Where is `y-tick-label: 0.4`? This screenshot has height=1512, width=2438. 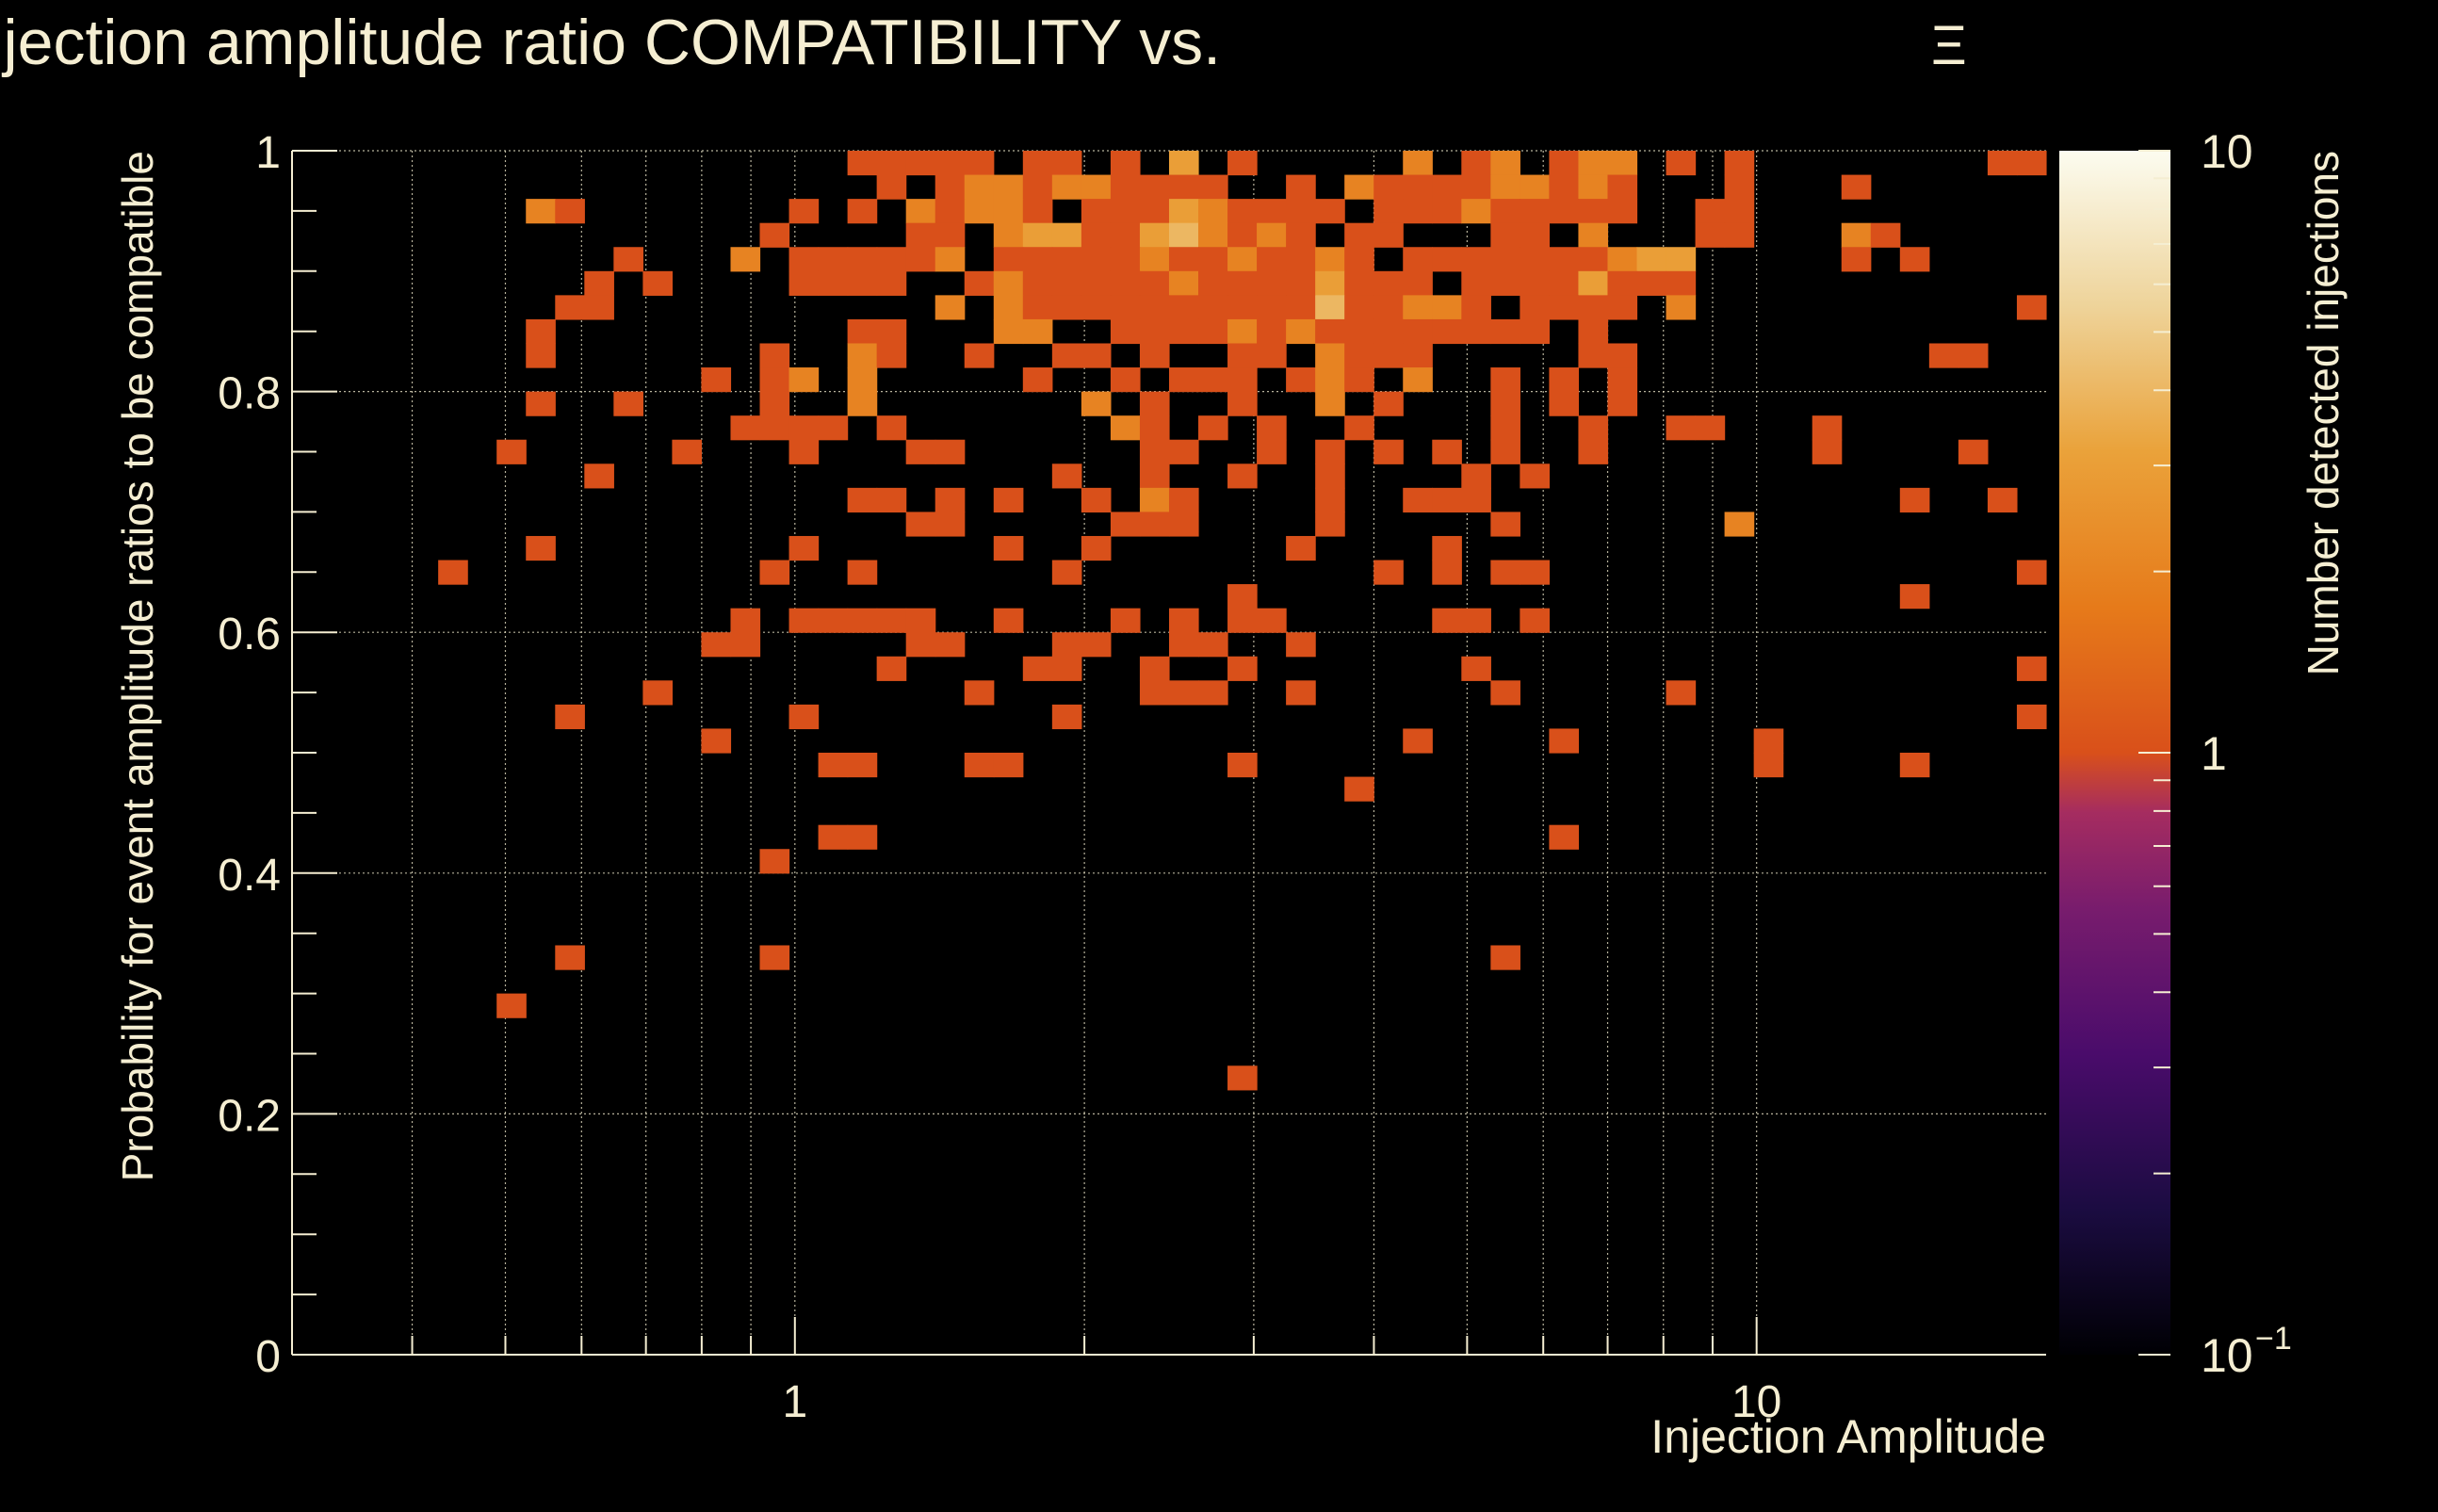 y-tick-label: 0.4 is located at coordinates (249, 876).